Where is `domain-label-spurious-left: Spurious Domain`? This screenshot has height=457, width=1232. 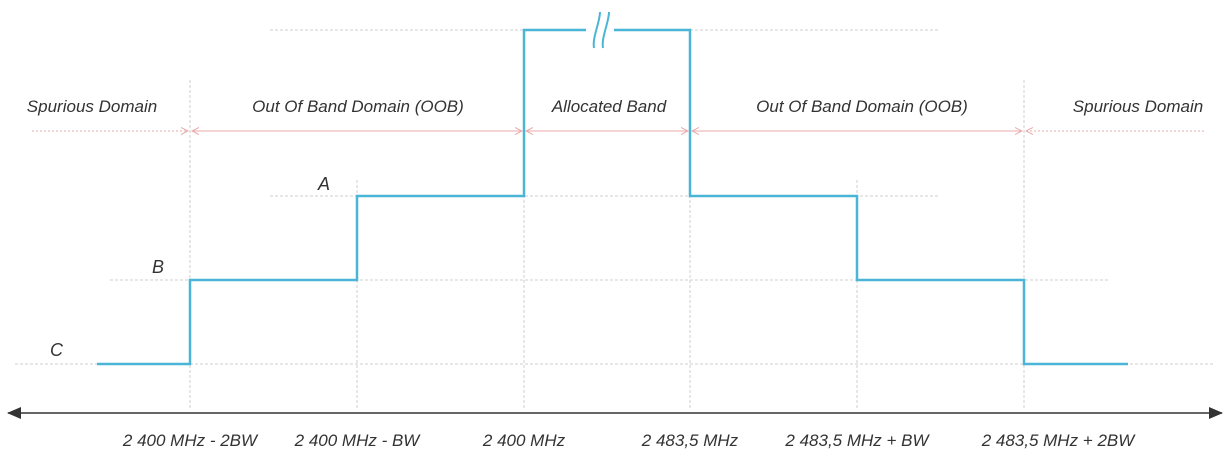
domain-label-spurious-left: Spurious Domain is located at coordinates (92, 106).